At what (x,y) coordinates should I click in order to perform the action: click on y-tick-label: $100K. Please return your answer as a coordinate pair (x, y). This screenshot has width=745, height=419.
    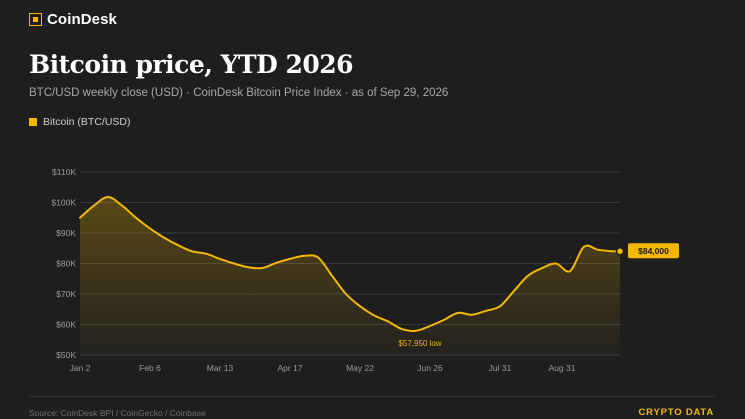
    Looking at the image, I should click on (63, 203).